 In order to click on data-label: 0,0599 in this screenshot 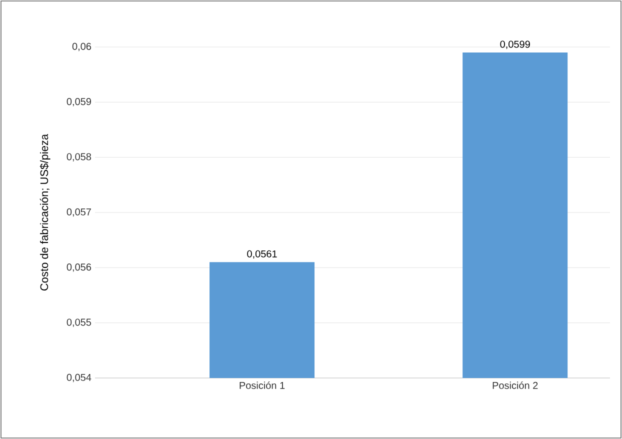, I will do `click(515, 44)`.